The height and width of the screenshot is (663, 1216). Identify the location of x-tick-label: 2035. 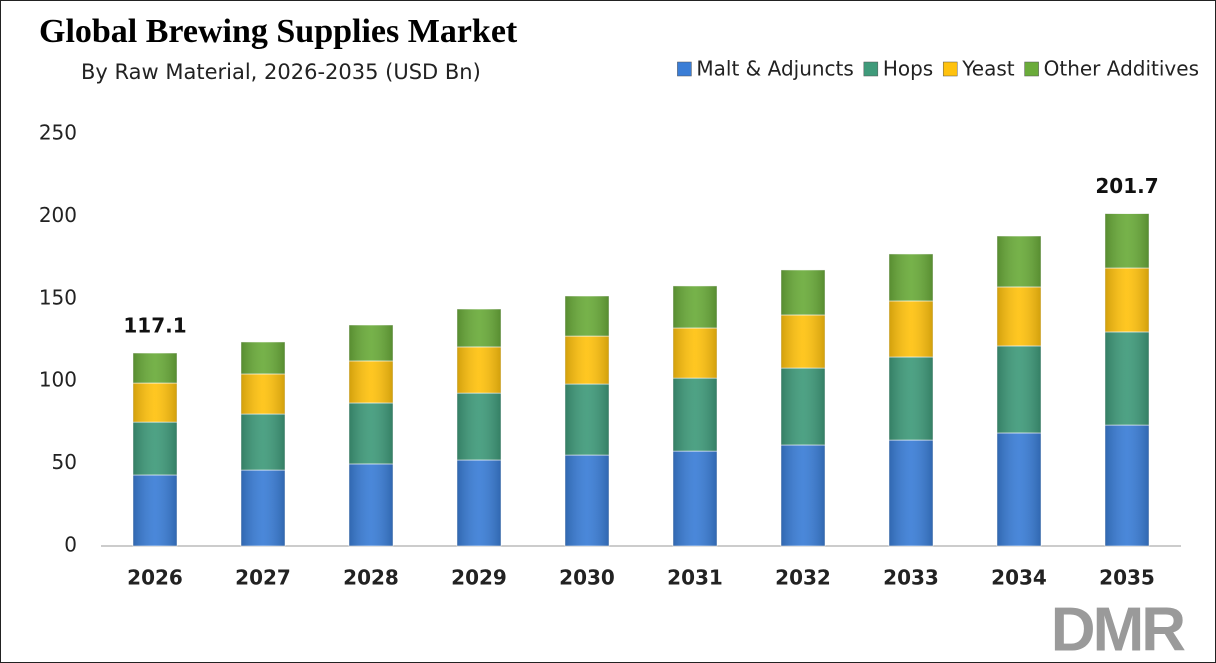
(1127, 578).